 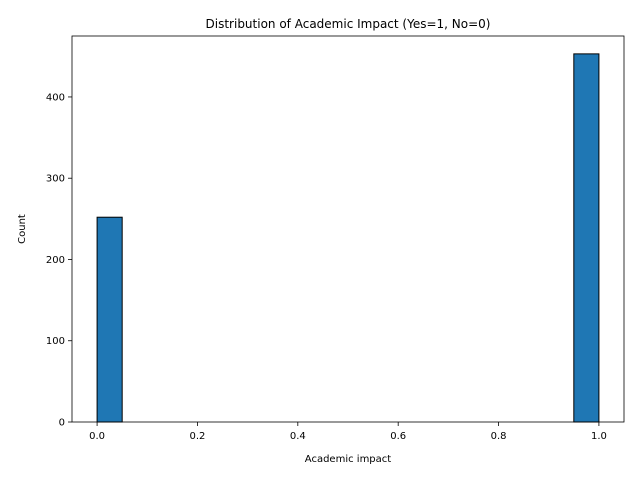 What do you see at coordinates (97, 436) in the screenshot?
I see `x-tick-label: 0.0` at bounding box center [97, 436].